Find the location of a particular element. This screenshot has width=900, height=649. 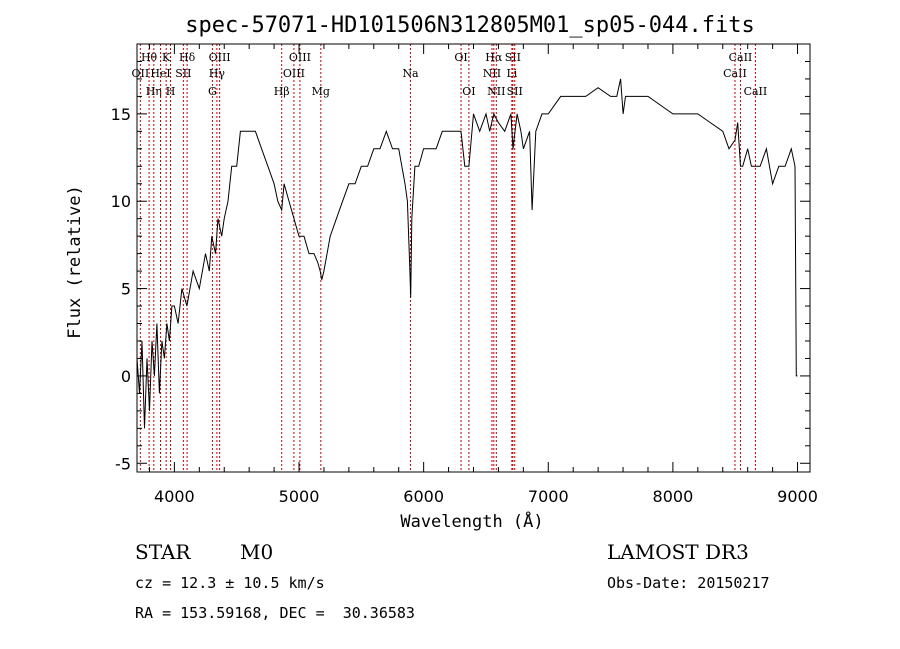

spectral-line-label: Hα is located at coordinates (494, 57).